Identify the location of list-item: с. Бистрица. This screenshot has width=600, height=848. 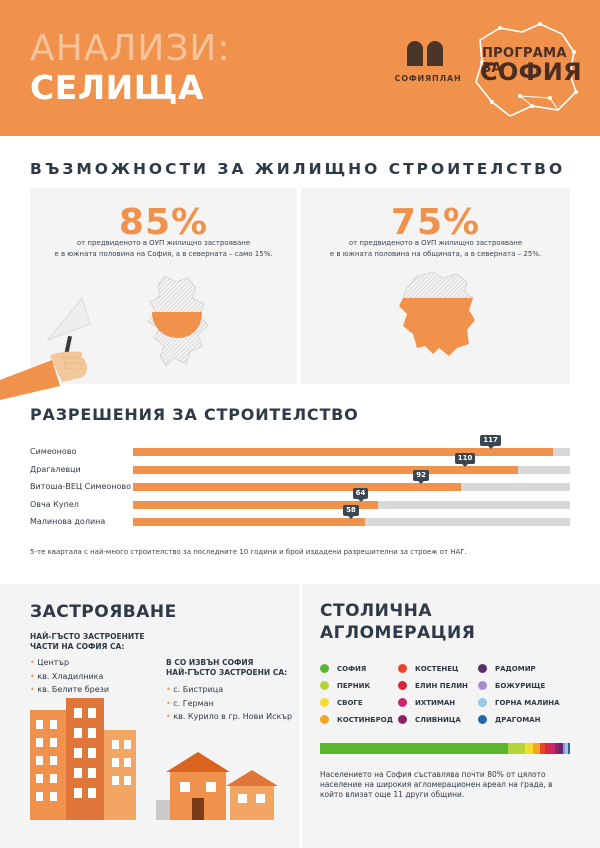
(229, 692).